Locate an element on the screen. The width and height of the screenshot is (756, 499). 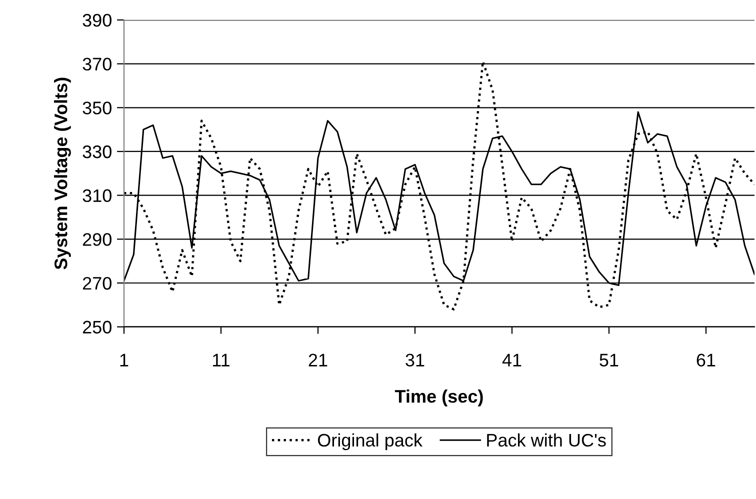
y-axis-title: System Voltage (Volts) is located at coordinates (62, 174).